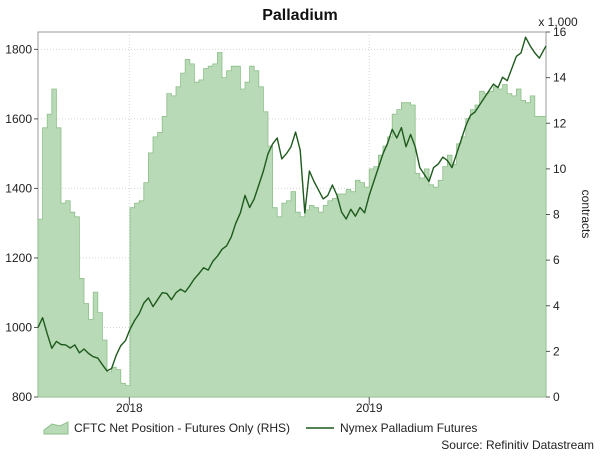 The height and width of the screenshot is (456, 600). What do you see at coordinates (18, 258) in the screenshot?
I see `left-tick-label: 1200` at bounding box center [18, 258].